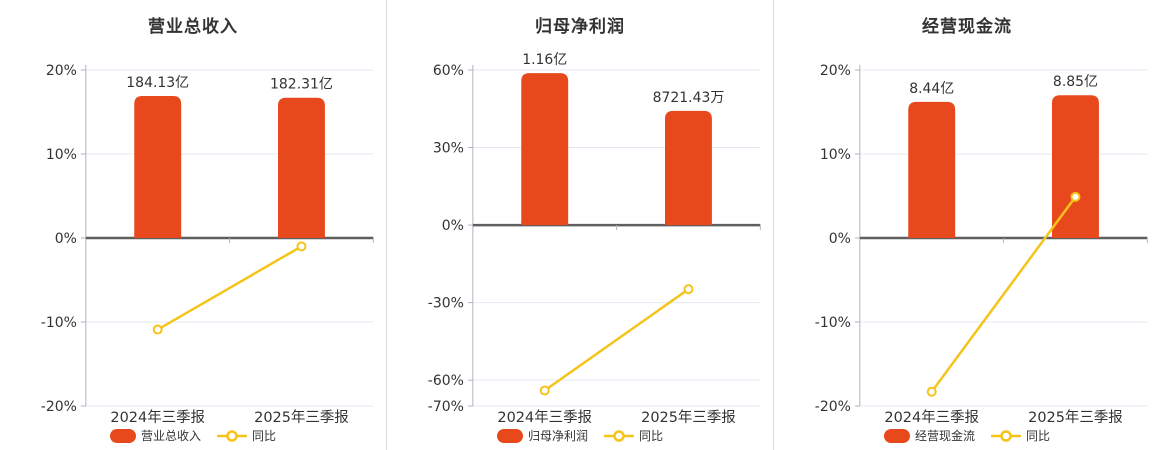 The image size is (1160, 450). What do you see at coordinates (446, 407) in the screenshot?
I see `y-tick-label: -70%` at bounding box center [446, 407].